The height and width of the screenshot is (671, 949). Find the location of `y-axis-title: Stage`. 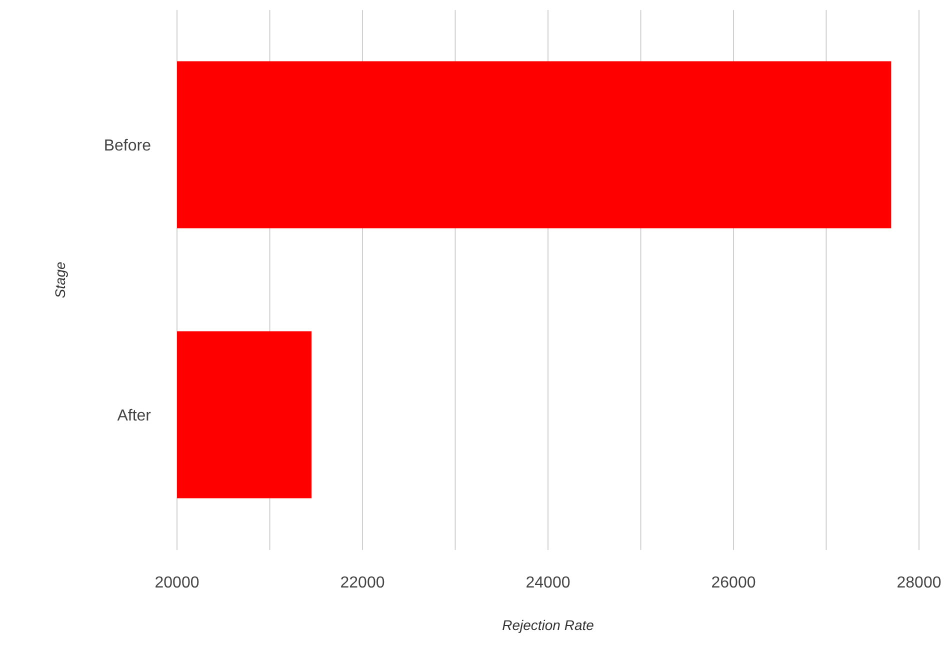

y-axis-title: Stage is located at coordinates (60, 279).